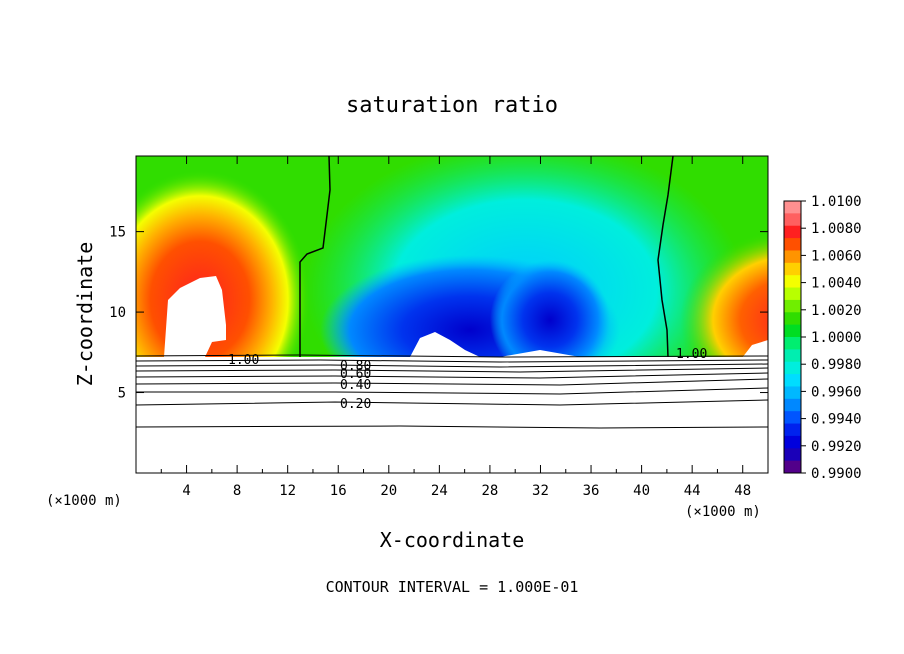  What do you see at coordinates (723, 512) in the screenshot?
I see `x-unit-right: (×1000 m)` at bounding box center [723, 512].